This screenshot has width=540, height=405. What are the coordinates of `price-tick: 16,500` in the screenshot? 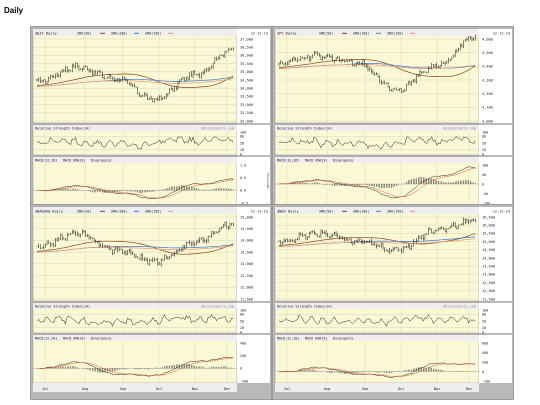 It's located at (488, 217).